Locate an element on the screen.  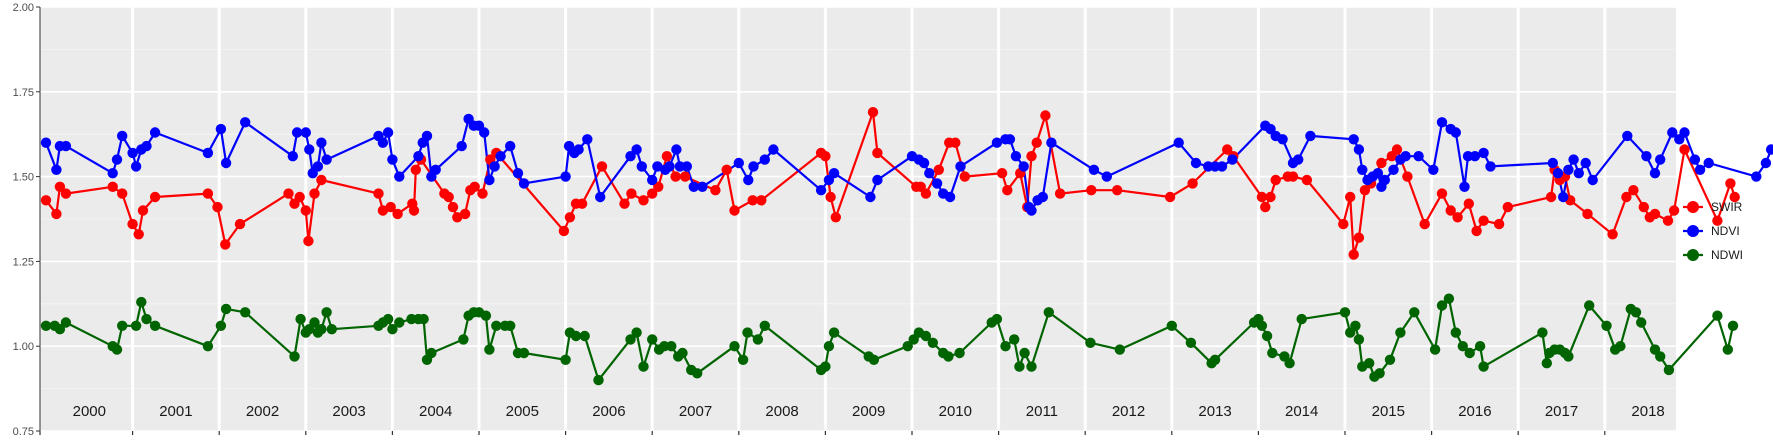
y-tick-label: 1.50 is located at coordinates (23, 178).